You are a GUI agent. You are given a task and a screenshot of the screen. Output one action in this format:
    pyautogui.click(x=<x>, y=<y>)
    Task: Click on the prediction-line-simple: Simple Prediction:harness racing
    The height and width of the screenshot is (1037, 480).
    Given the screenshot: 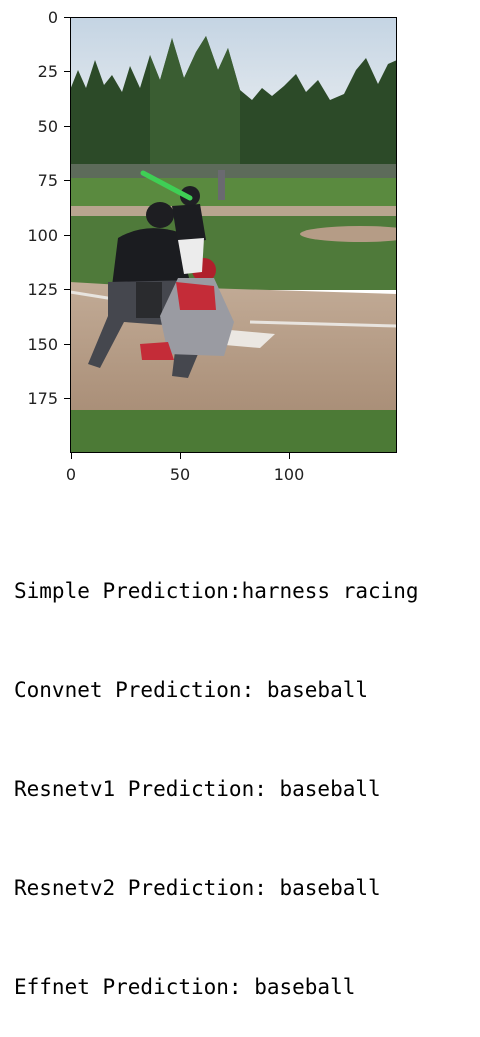 What is the action you would take?
    pyautogui.click(x=216, y=591)
    